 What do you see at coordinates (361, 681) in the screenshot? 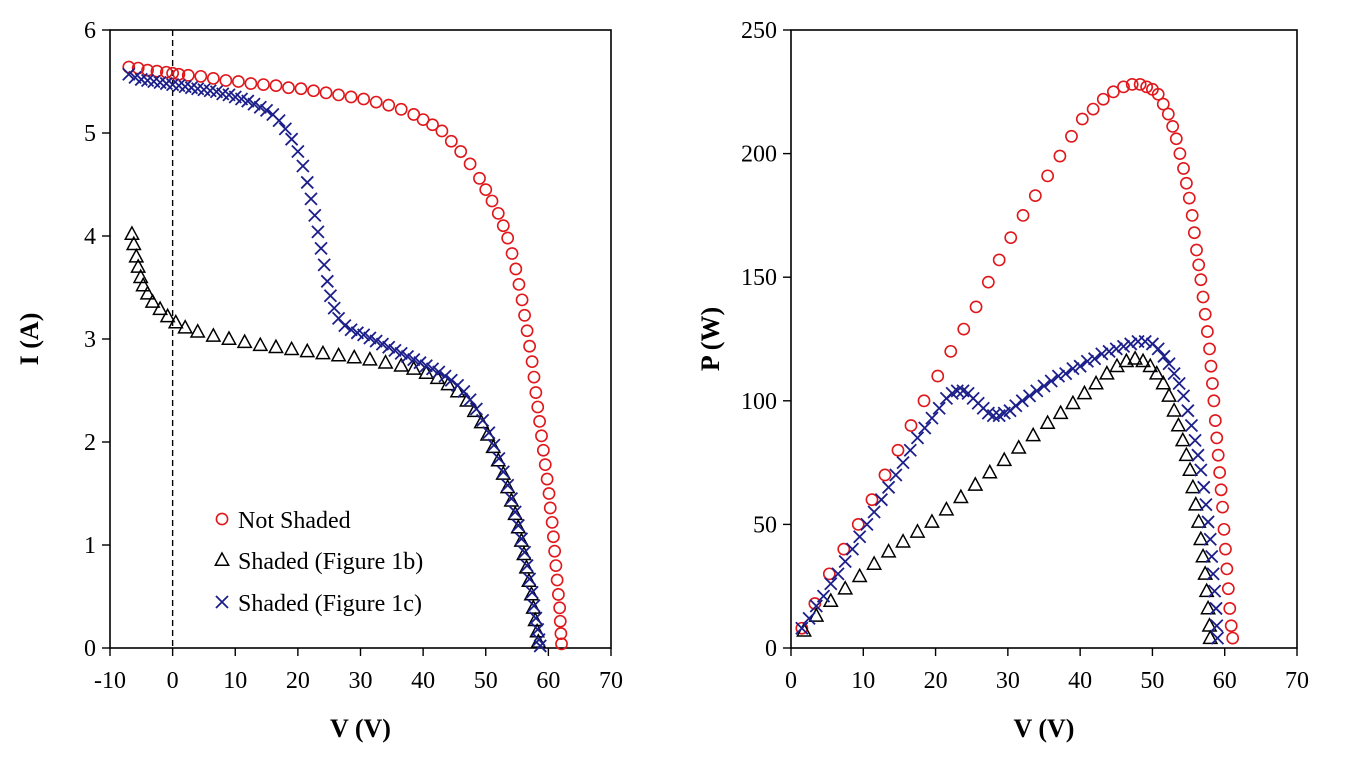
I see `iv-x-tick-label: 30` at bounding box center [361, 681].